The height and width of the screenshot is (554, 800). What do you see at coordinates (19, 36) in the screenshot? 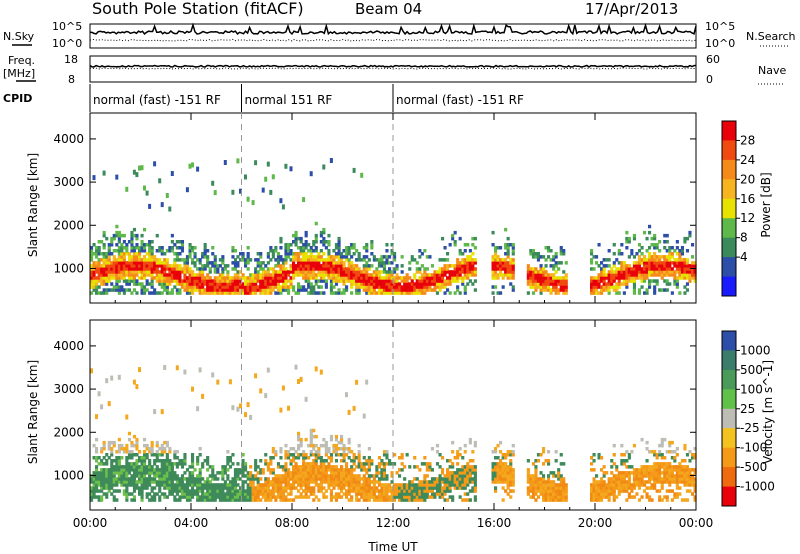
I see `nsky-label: N.Sky` at bounding box center [19, 36].